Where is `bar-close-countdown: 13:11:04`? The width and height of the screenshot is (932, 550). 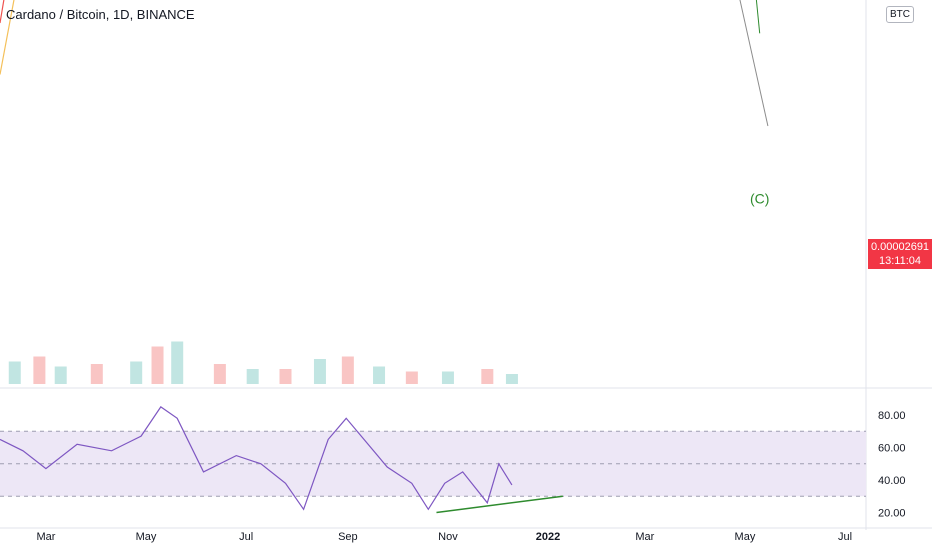
bar-close-countdown: 13:11:04 is located at coordinates (899, 261).